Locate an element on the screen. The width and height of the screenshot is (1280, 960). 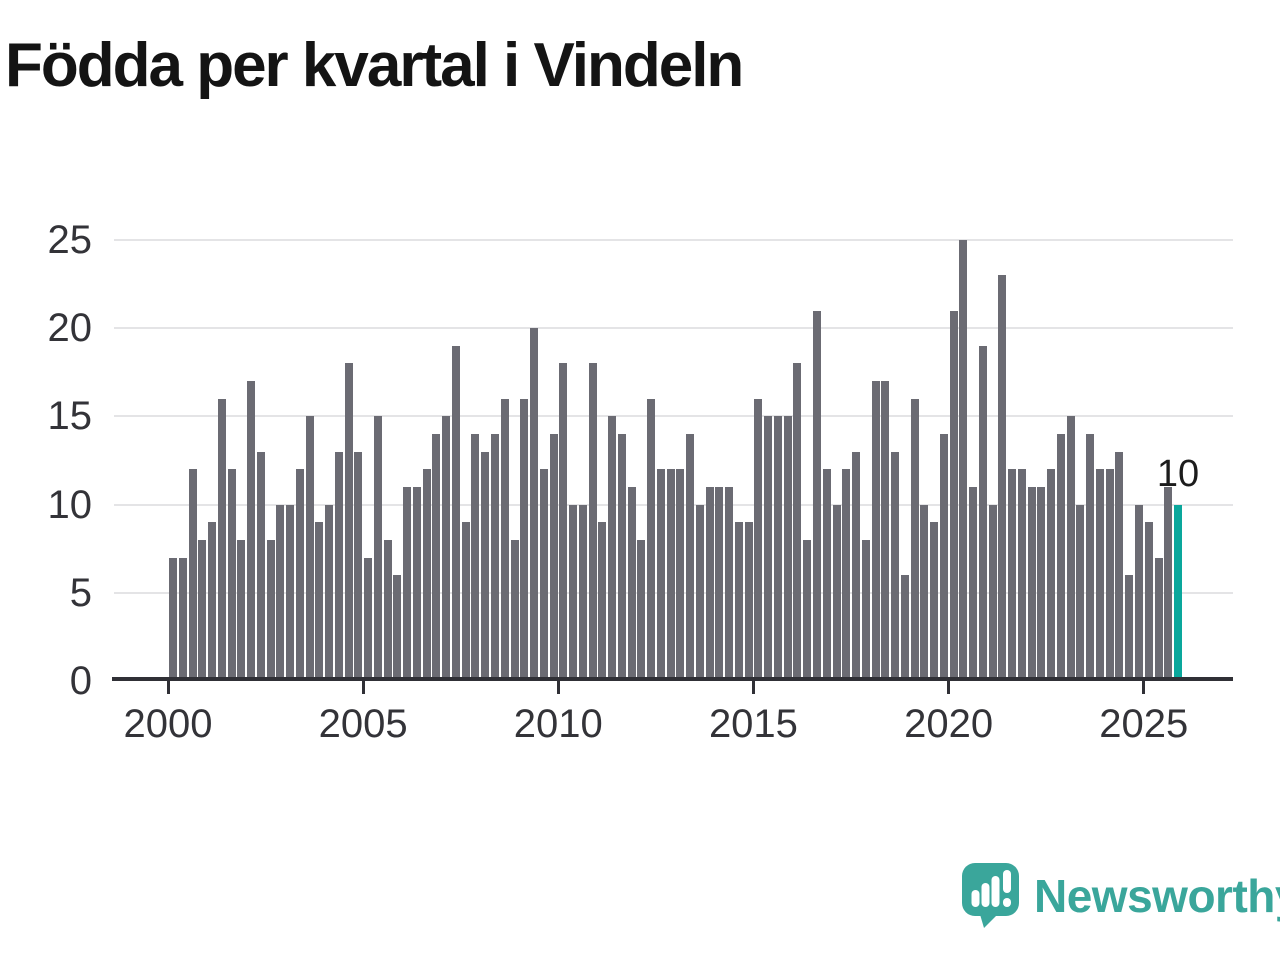
chart-title: Födda per kvartal i Vindeln is located at coordinates (374, 65).